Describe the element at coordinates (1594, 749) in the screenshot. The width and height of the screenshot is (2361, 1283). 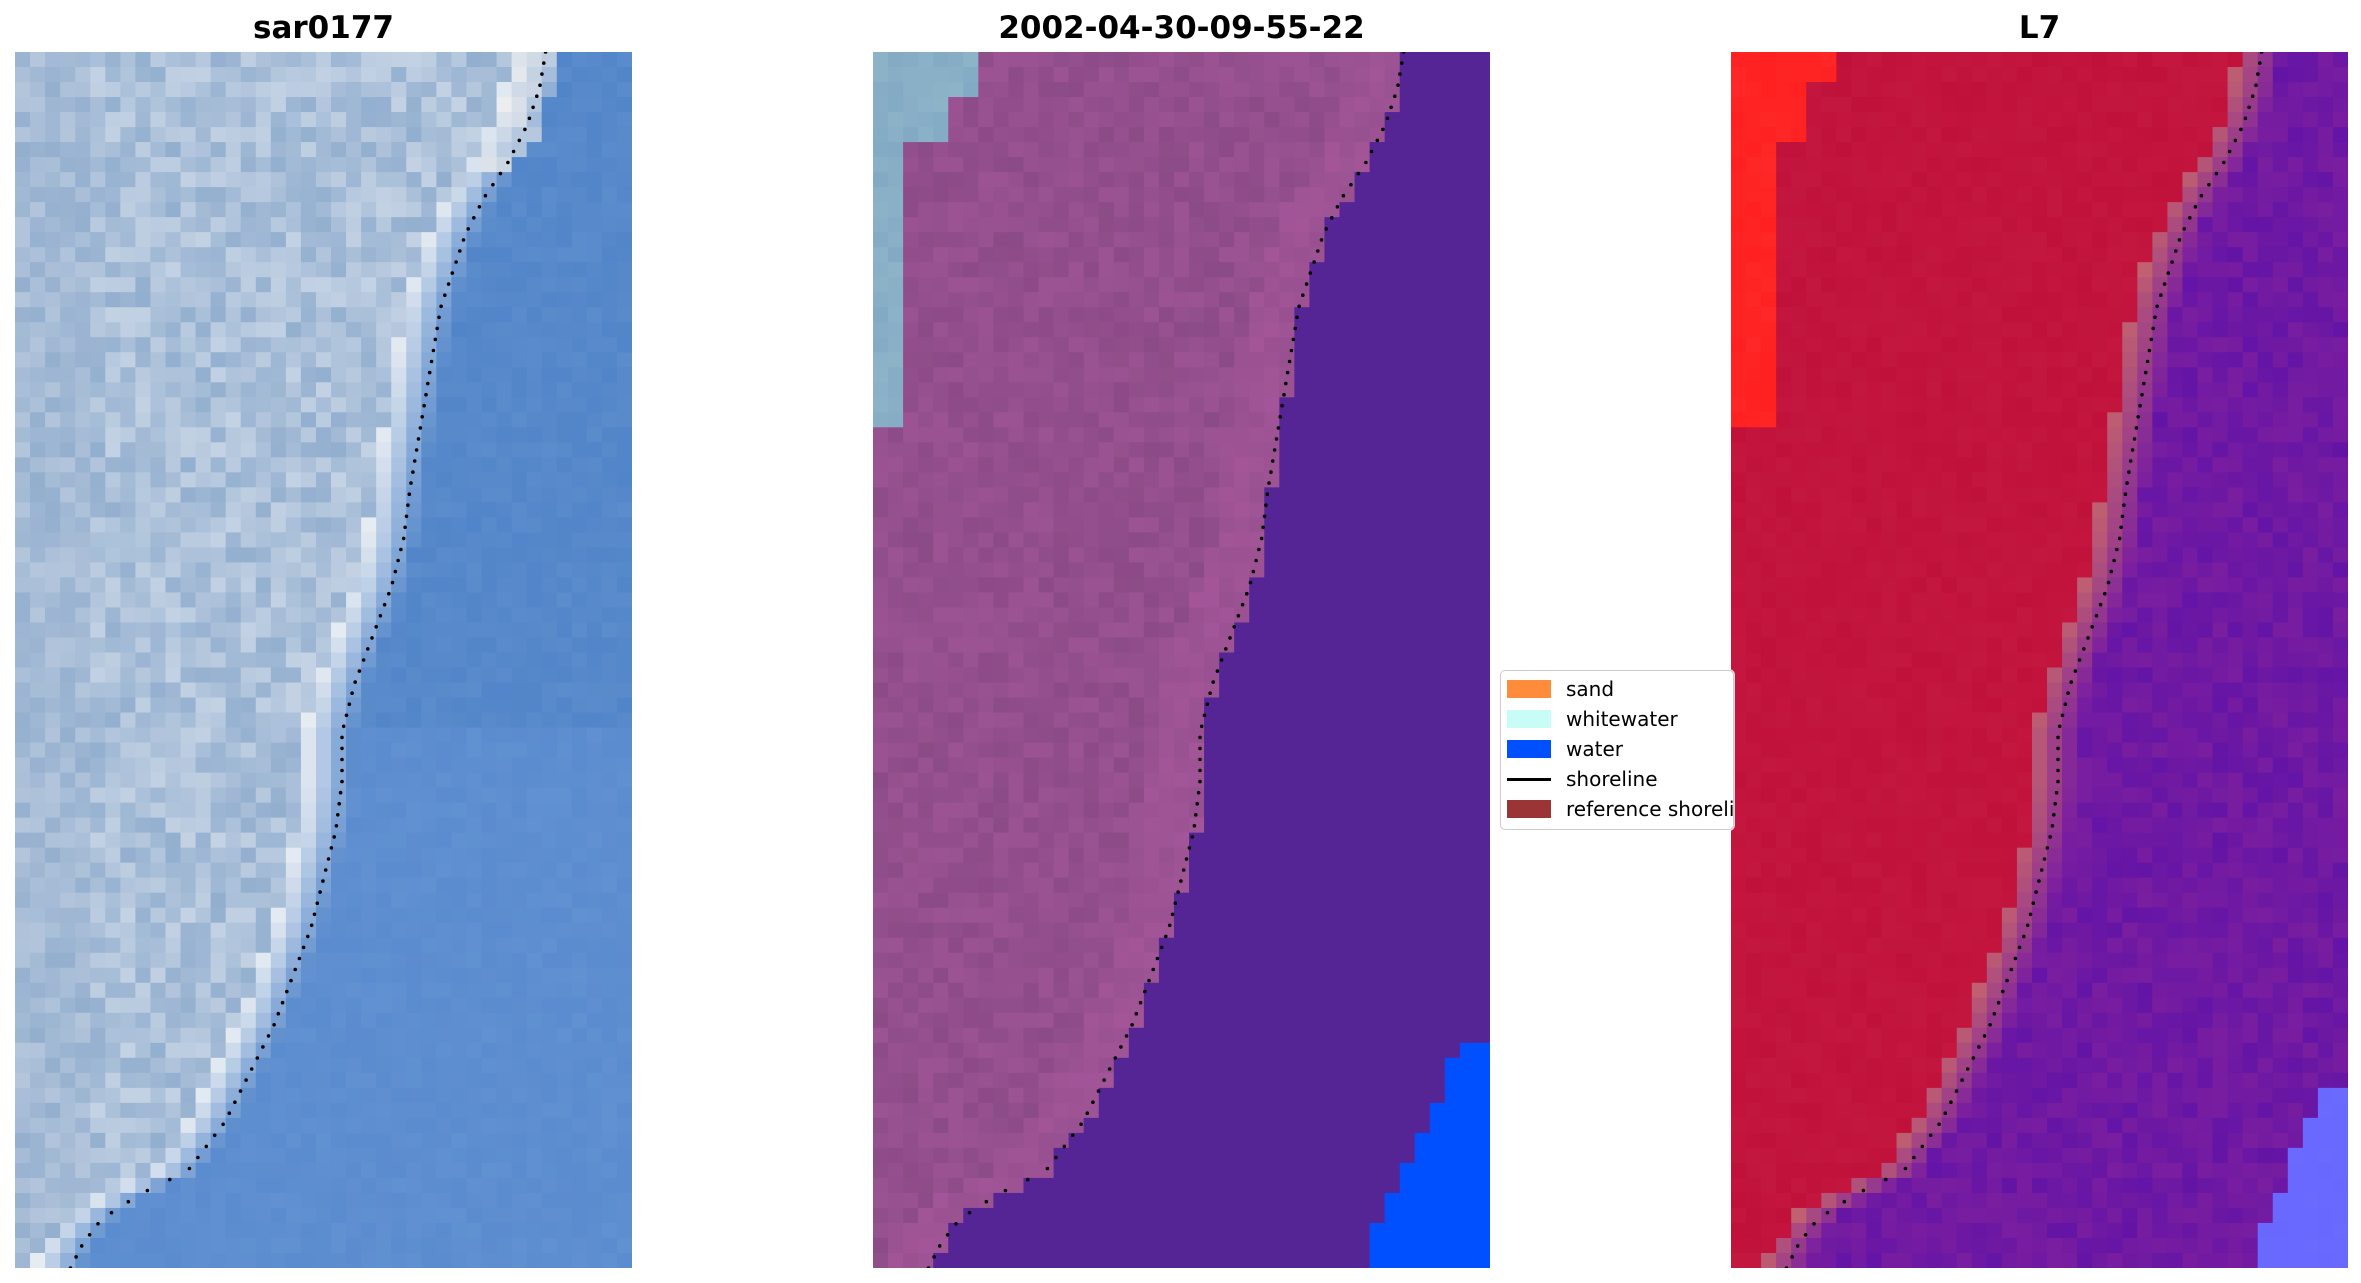
I see `legend-label-water: water` at that location.